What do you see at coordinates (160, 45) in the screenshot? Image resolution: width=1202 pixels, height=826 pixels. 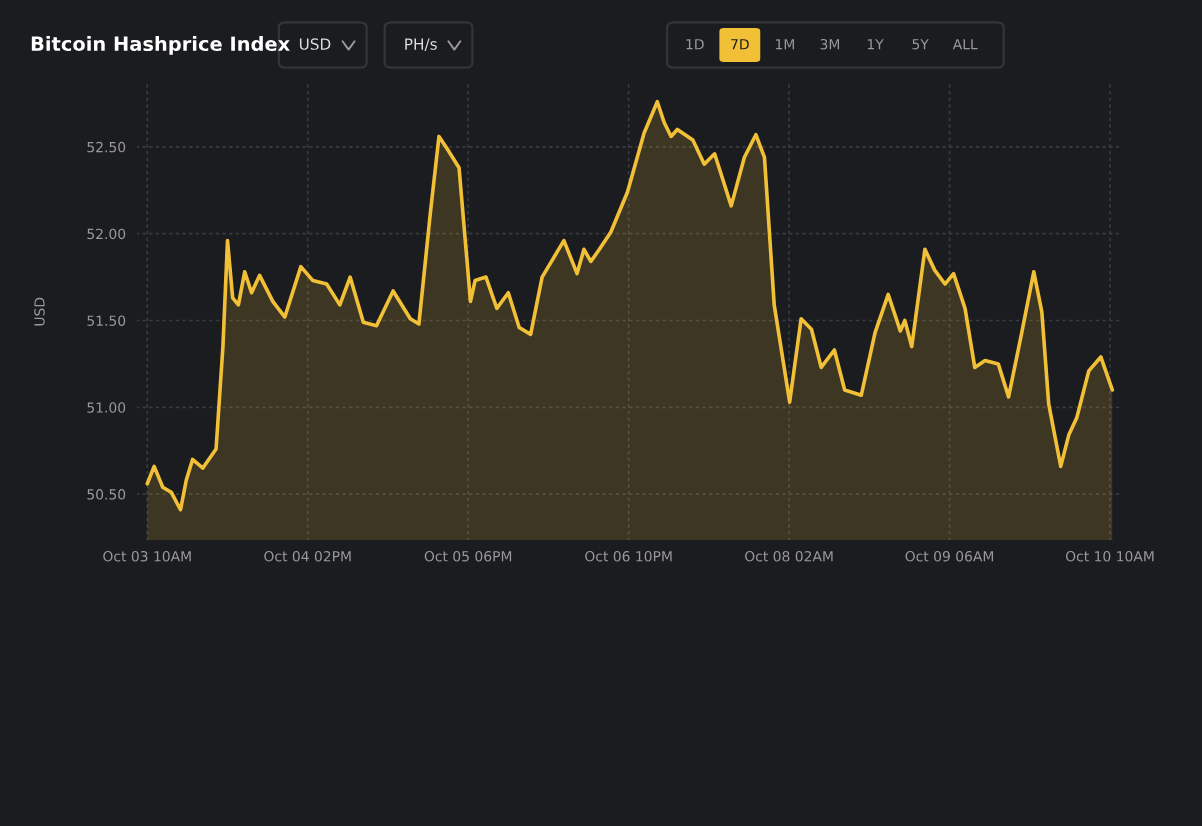 I see `chart-title: Bitcoin Hashprice Index` at bounding box center [160, 45].